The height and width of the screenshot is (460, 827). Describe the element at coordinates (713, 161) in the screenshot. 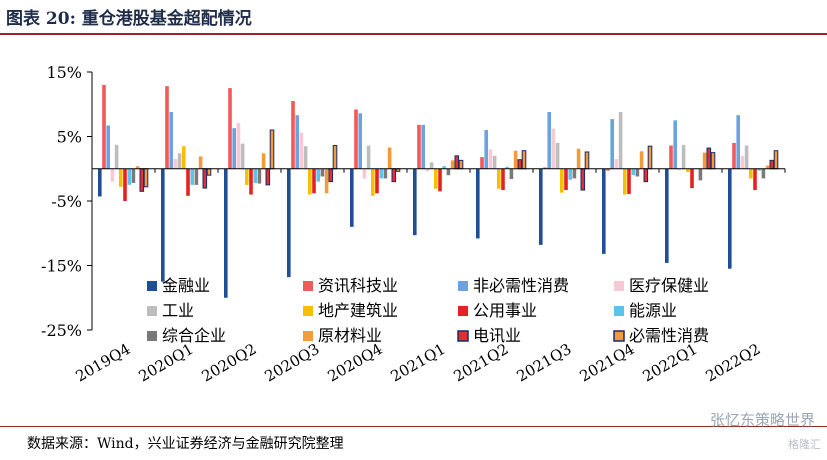

I see `bar-2022Q1-s11` at that location.